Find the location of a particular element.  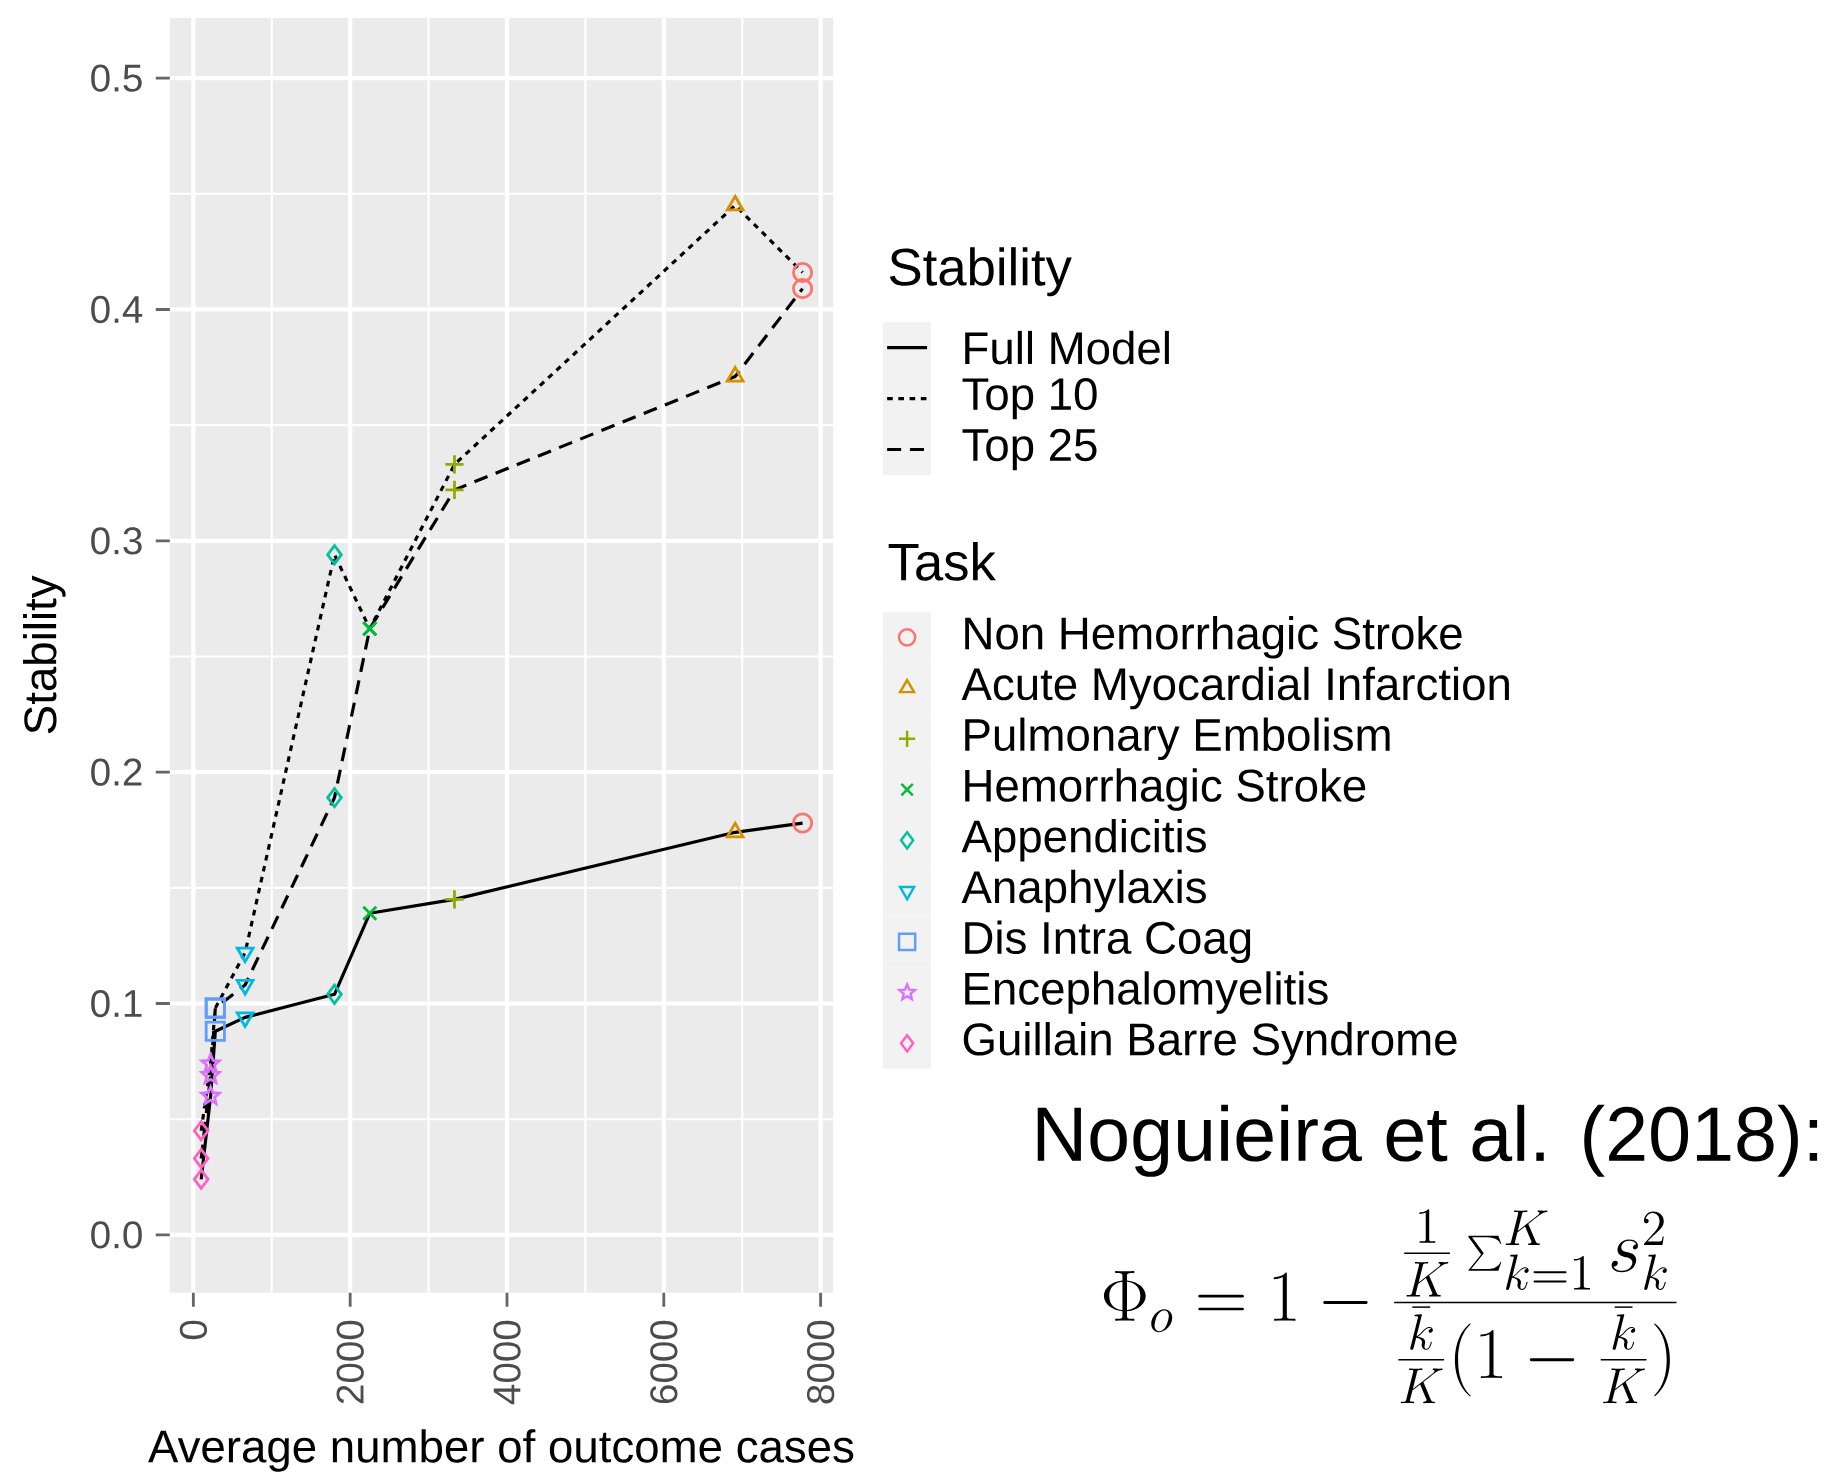

legend-label: Encephalomyelitis is located at coordinates (1146, 992).